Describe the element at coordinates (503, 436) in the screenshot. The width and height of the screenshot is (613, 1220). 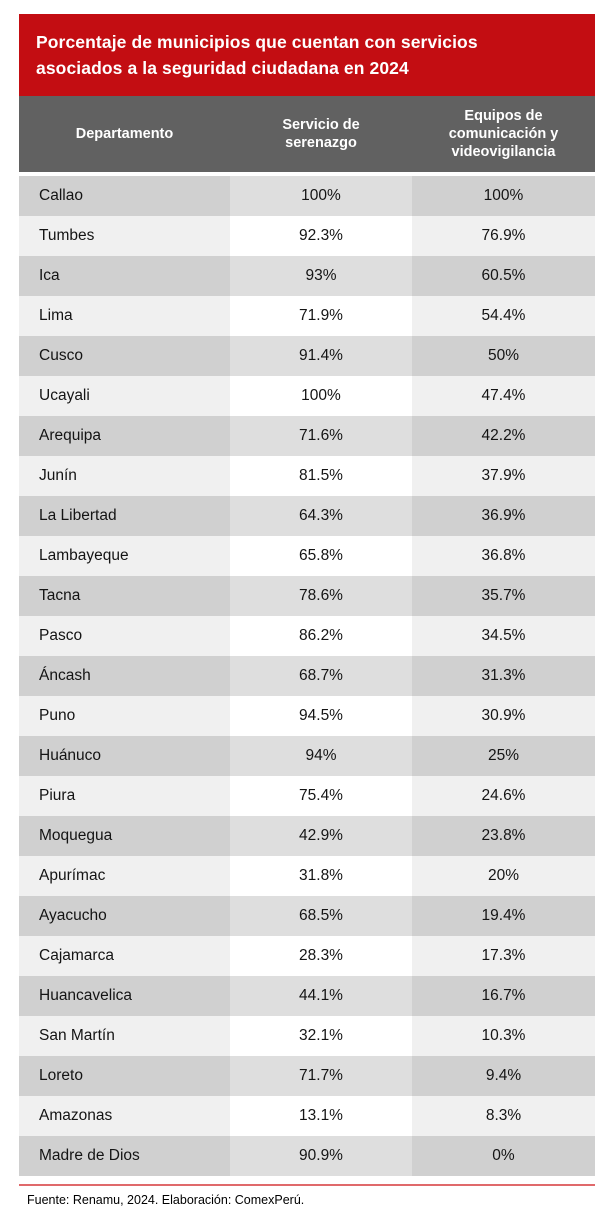
I see `cell-equipos: 42.2%` at that location.